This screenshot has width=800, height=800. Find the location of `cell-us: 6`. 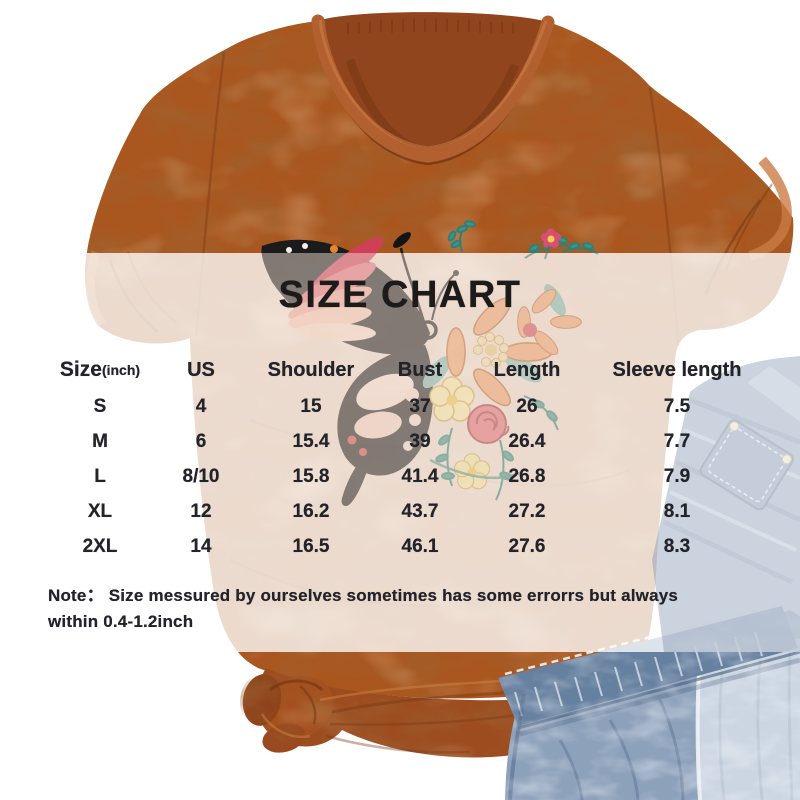

cell-us: 6 is located at coordinates (201, 441).